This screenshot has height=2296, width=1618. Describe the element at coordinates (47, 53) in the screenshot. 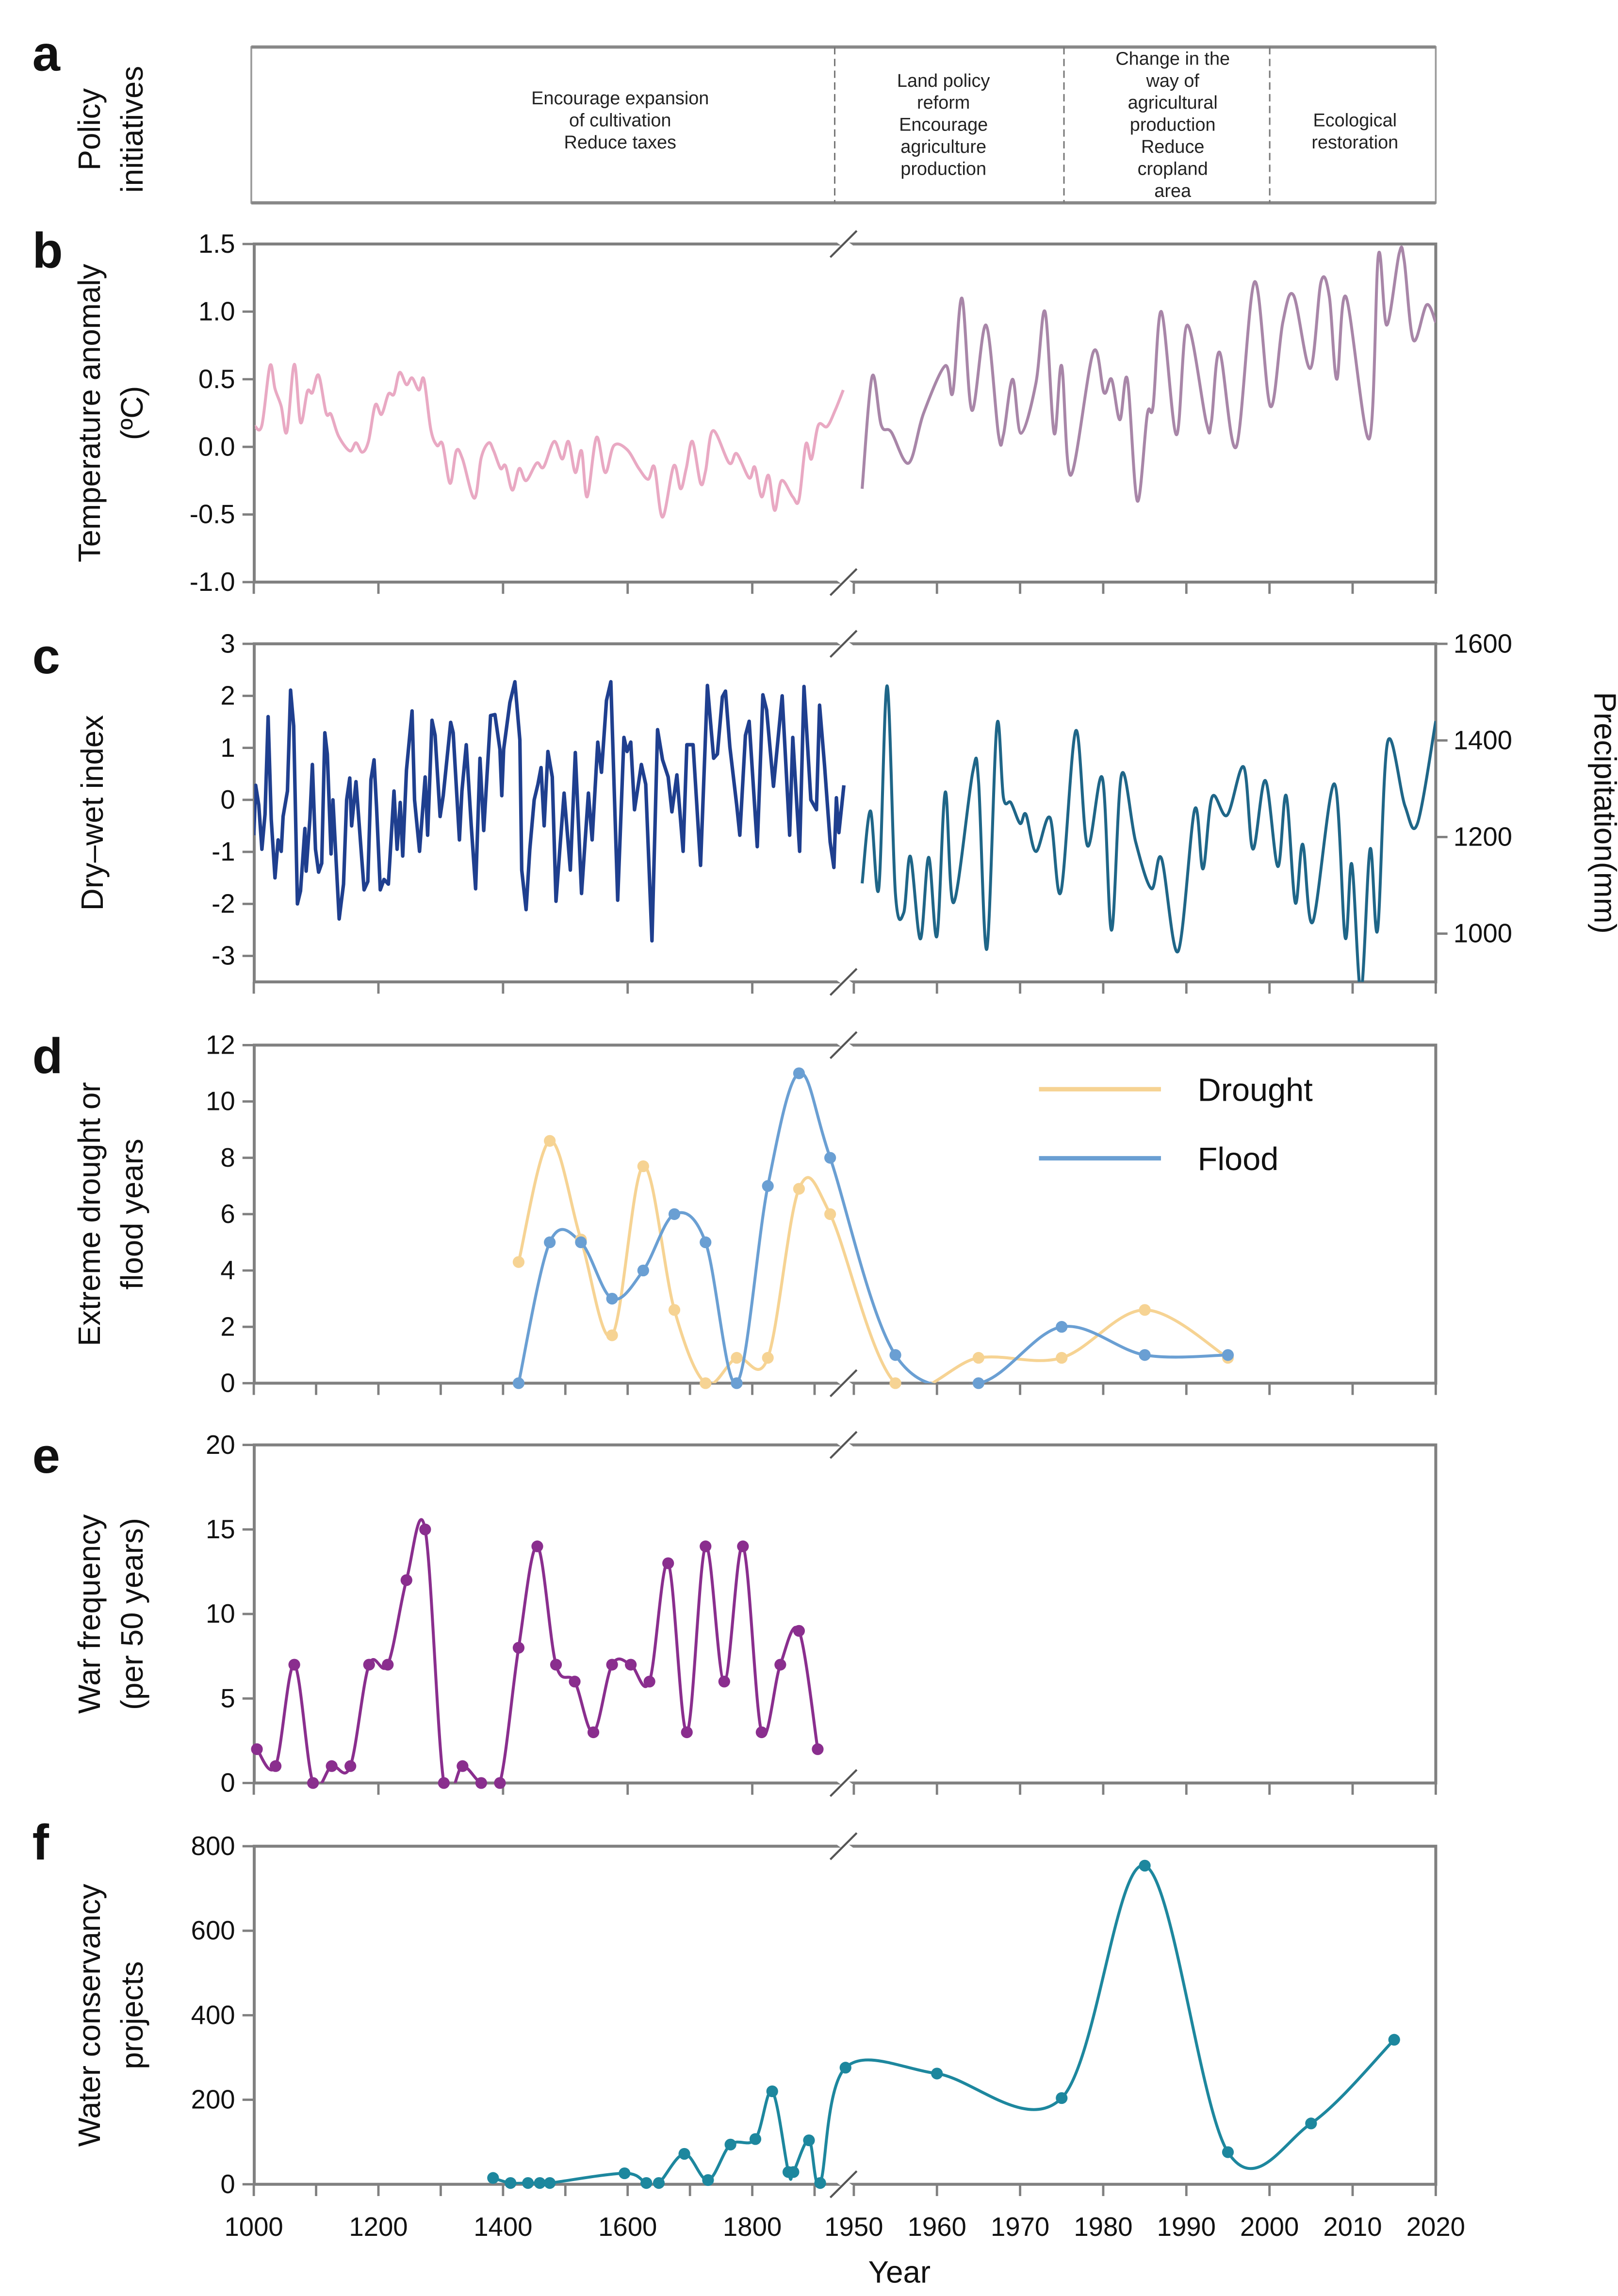

I see `panel-label-a: a` at that location.